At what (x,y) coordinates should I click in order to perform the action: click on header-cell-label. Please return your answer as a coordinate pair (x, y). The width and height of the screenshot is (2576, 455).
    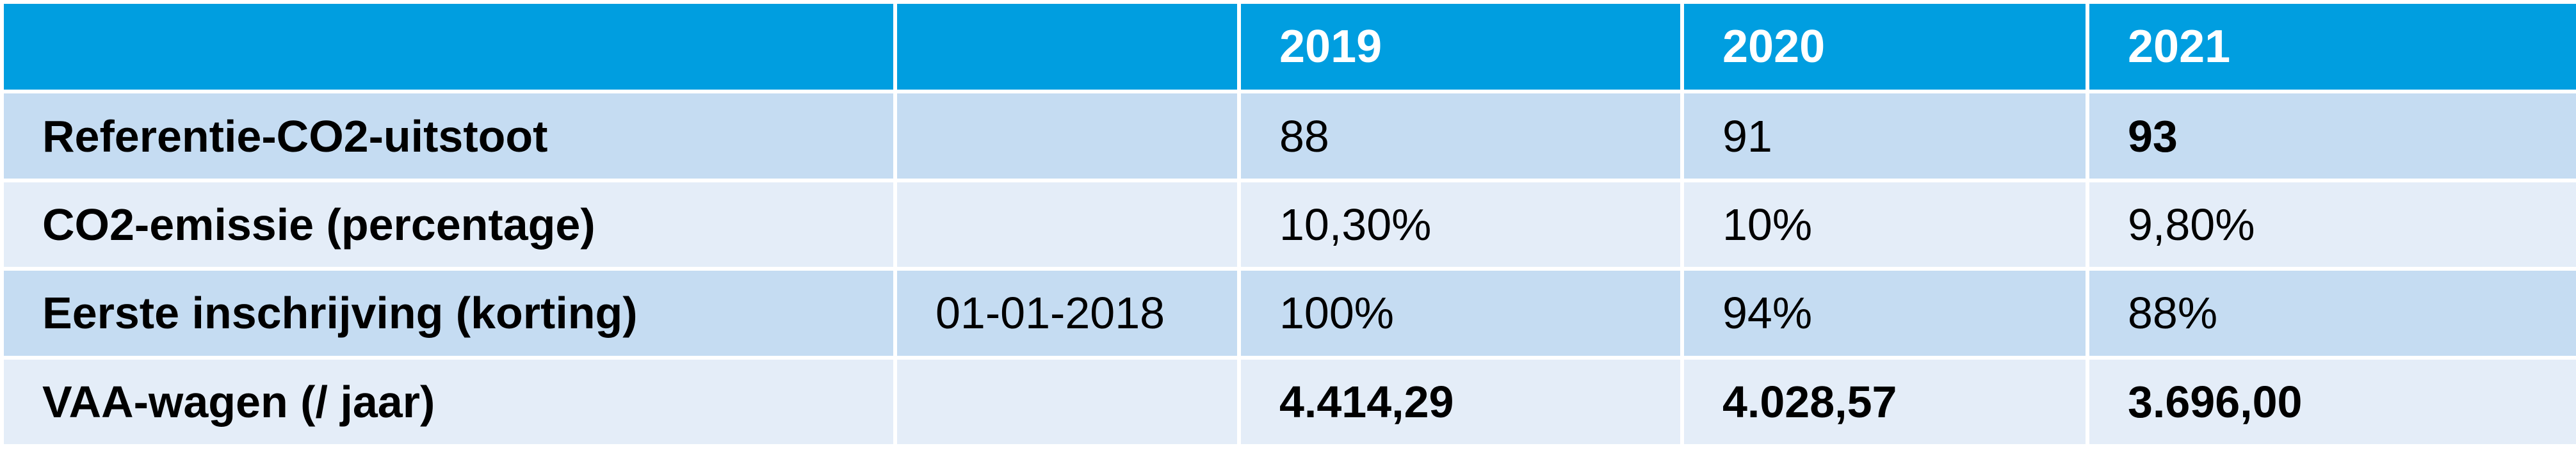
    Looking at the image, I should click on (448, 47).